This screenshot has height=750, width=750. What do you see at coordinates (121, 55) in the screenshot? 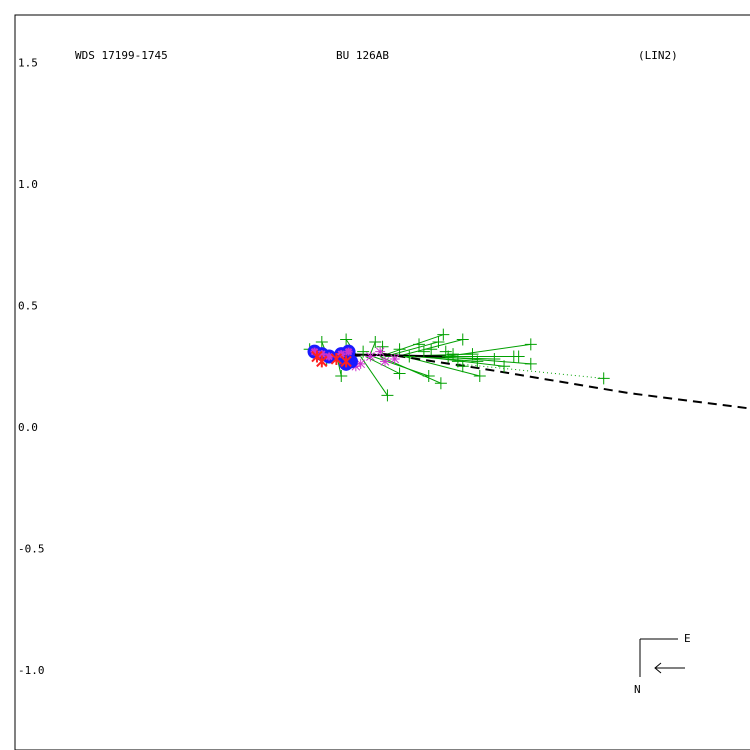
I see `header-left: WDS 17199-1745` at bounding box center [121, 55].